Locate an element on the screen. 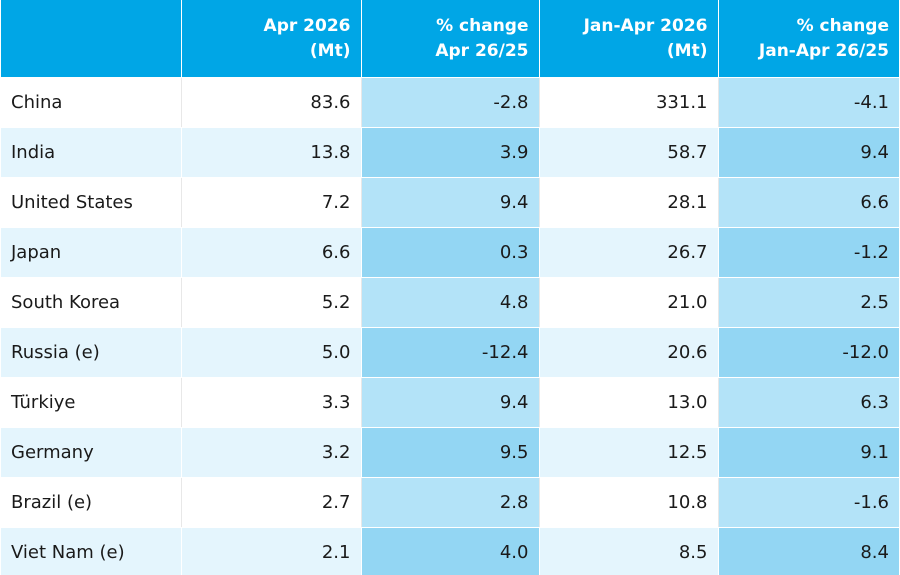 Image resolution: width=900 pixels, height=575 pixels. header-jan-apr-change: % change Jan-Apr 26/25 is located at coordinates (808, 39).